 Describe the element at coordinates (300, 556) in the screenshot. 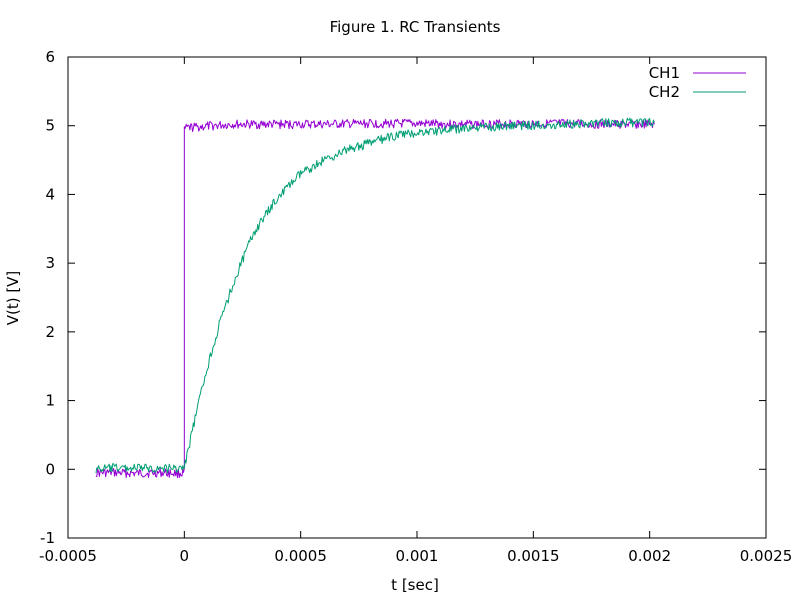

I see `x-tick-label: 0.0005` at that location.